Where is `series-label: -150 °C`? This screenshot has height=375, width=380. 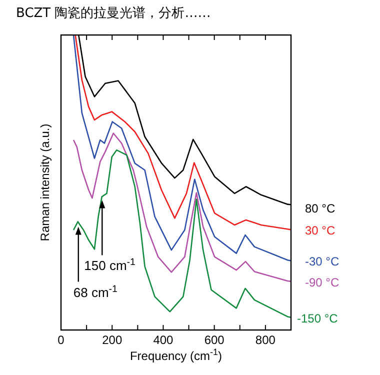
series-label: -150 °C is located at coordinates (317, 318).